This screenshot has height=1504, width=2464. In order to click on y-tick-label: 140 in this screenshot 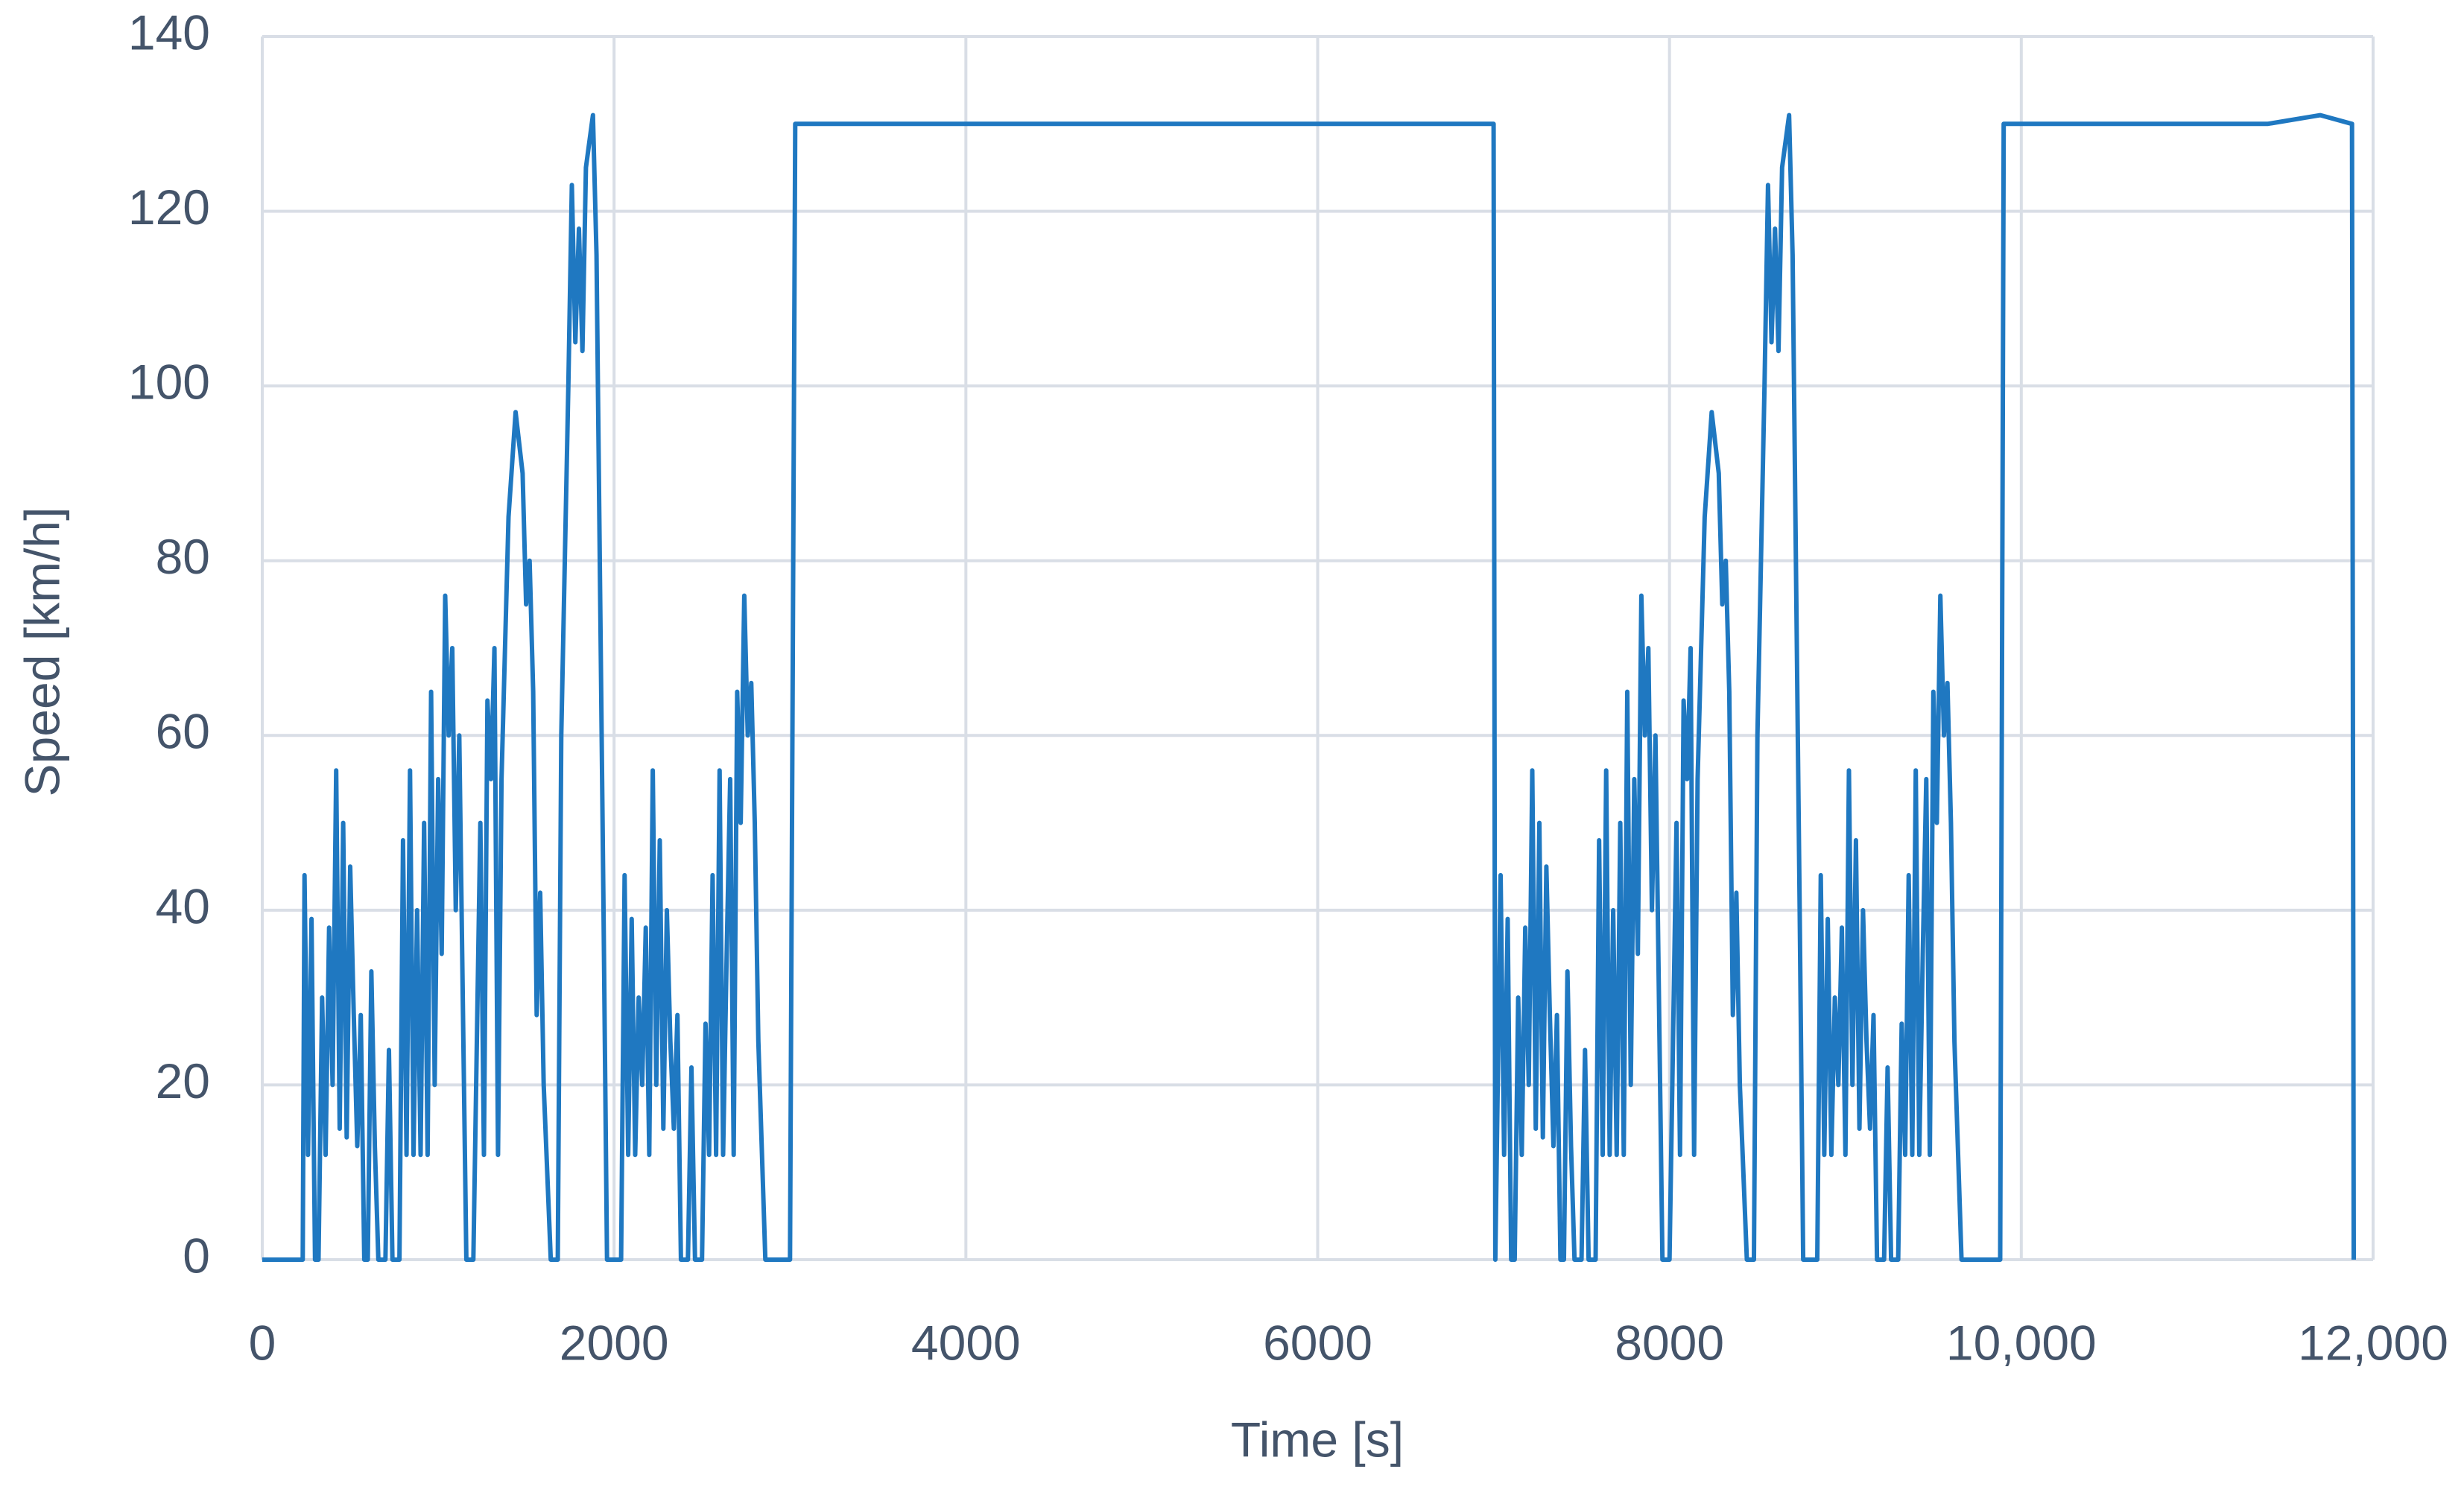, I will do `click(169, 32)`.